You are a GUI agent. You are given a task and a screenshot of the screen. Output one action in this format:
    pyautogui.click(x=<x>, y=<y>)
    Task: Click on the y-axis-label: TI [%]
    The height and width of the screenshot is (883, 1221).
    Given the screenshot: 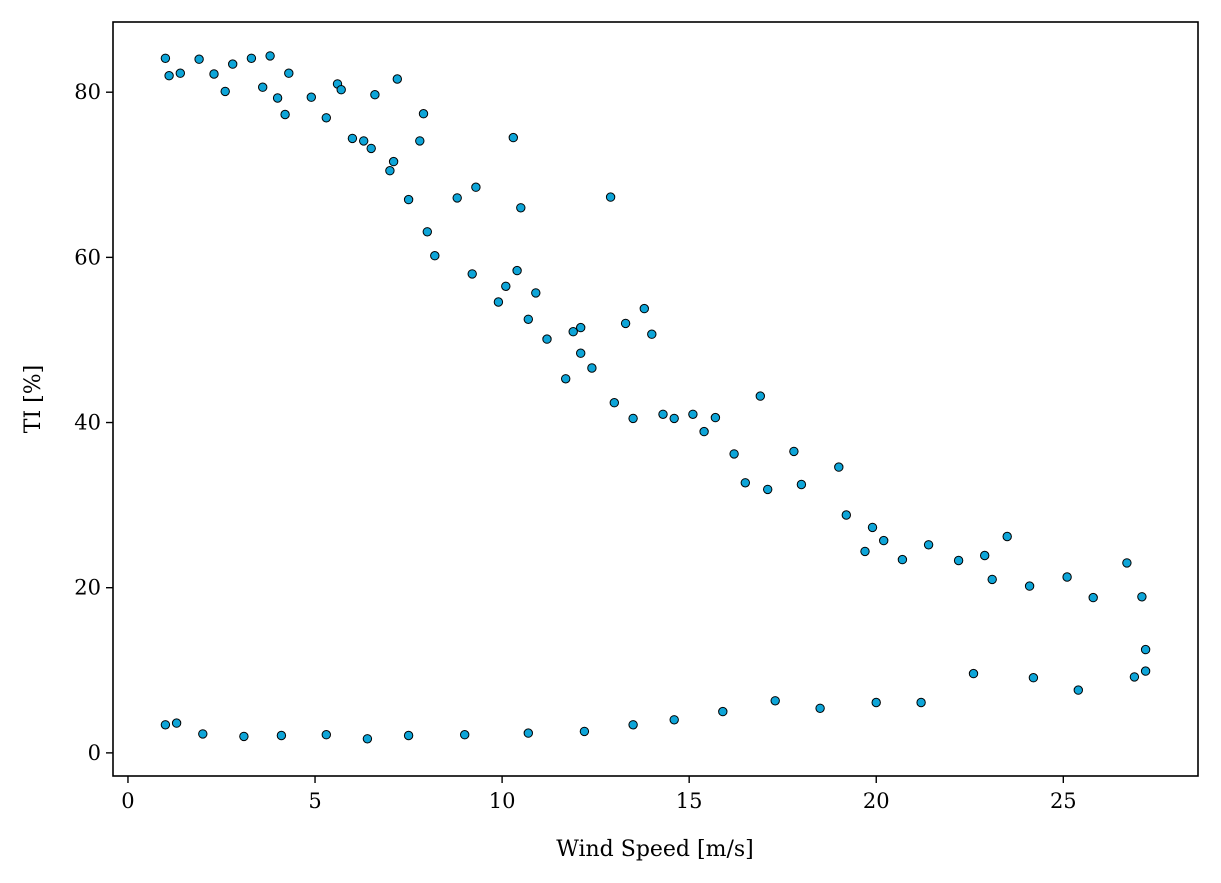 What is the action you would take?
    pyautogui.click(x=33, y=399)
    